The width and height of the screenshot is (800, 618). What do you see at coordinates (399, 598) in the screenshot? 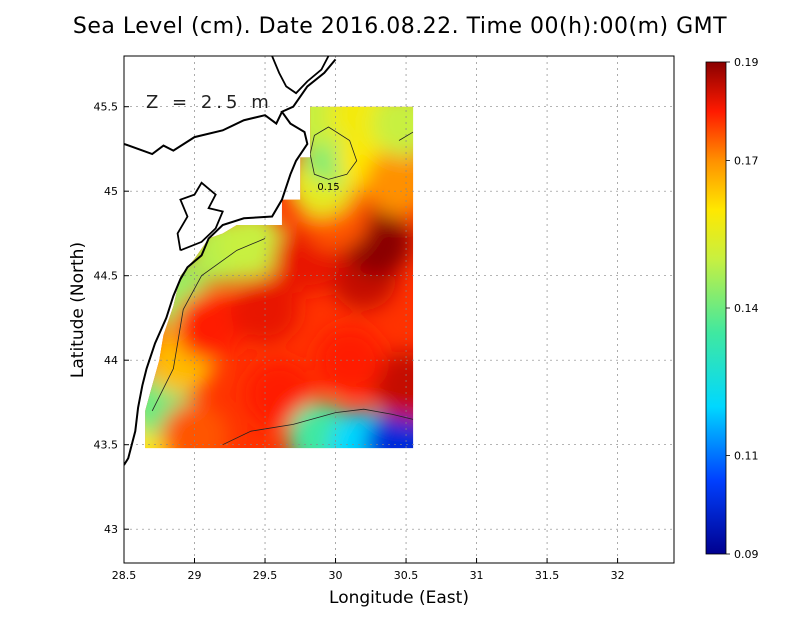
I see `x-axis-label: Longitude (East)` at bounding box center [399, 598].